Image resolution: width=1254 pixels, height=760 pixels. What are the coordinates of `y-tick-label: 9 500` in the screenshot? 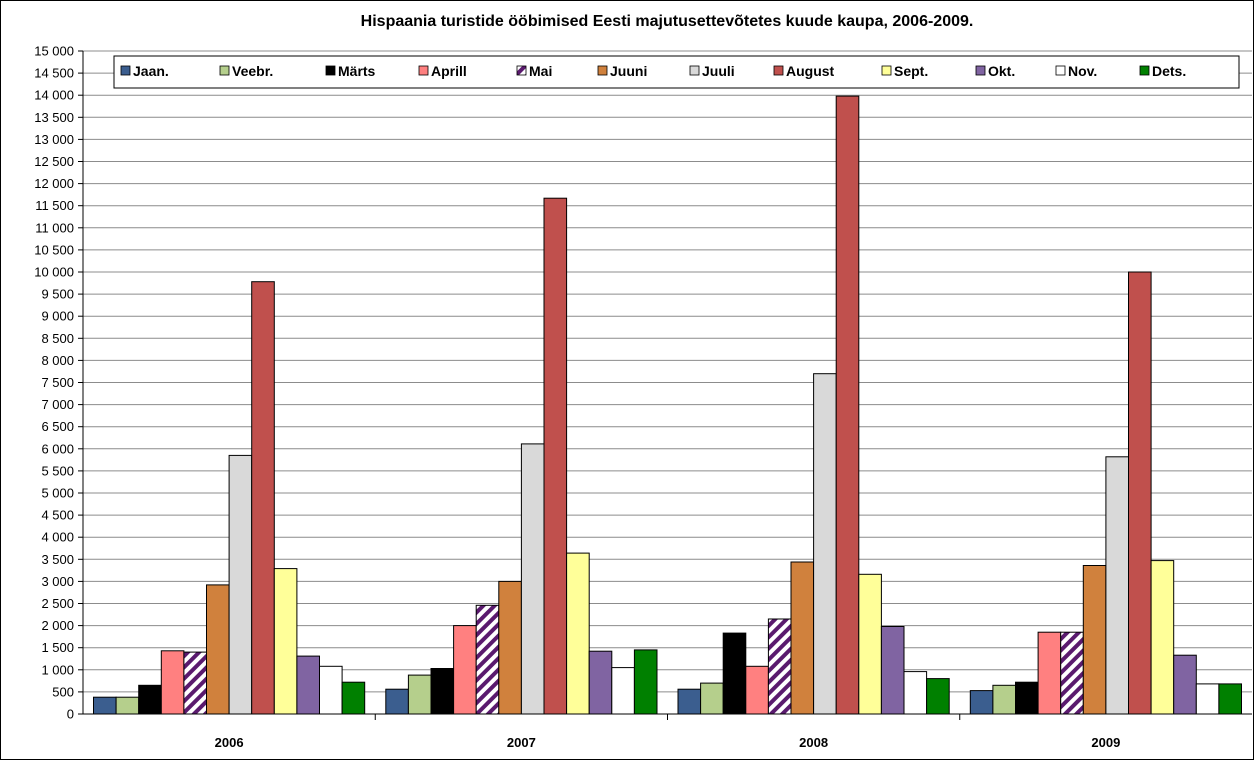 It's located at (57, 294).